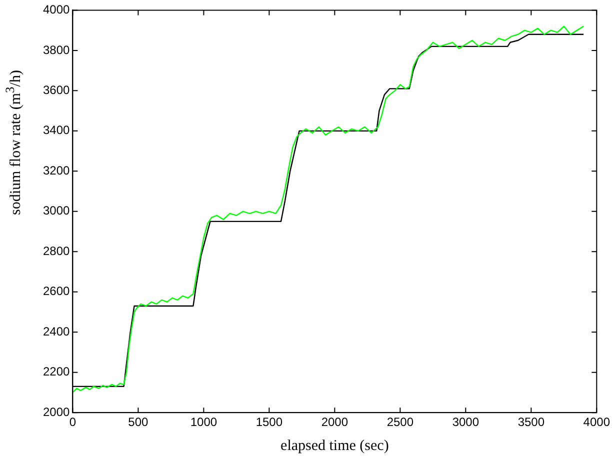 The height and width of the screenshot is (463, 613). What do you see at coordinates (56, 89) in the screenshot?
I see `y-tick-label: 3600` at bounding box center [56, 89].